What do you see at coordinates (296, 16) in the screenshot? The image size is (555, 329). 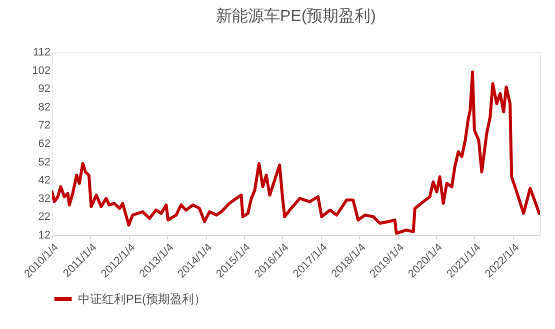 I see `chart-title: 新能源车PE(预期盈利)` at bounding box center [296, 16].